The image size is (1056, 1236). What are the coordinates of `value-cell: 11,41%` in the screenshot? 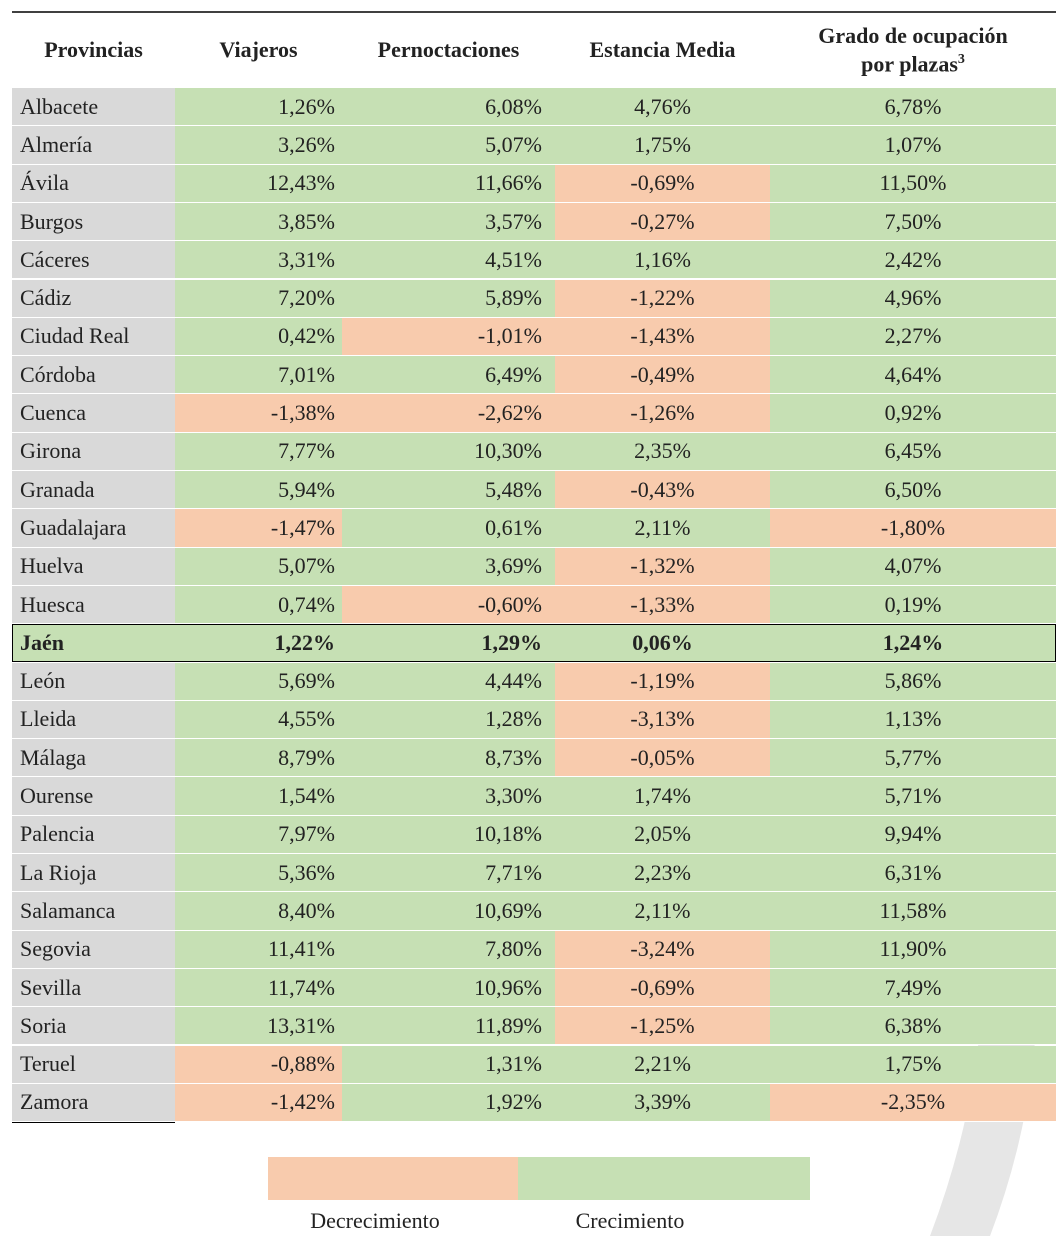 It's located at (258, 949).